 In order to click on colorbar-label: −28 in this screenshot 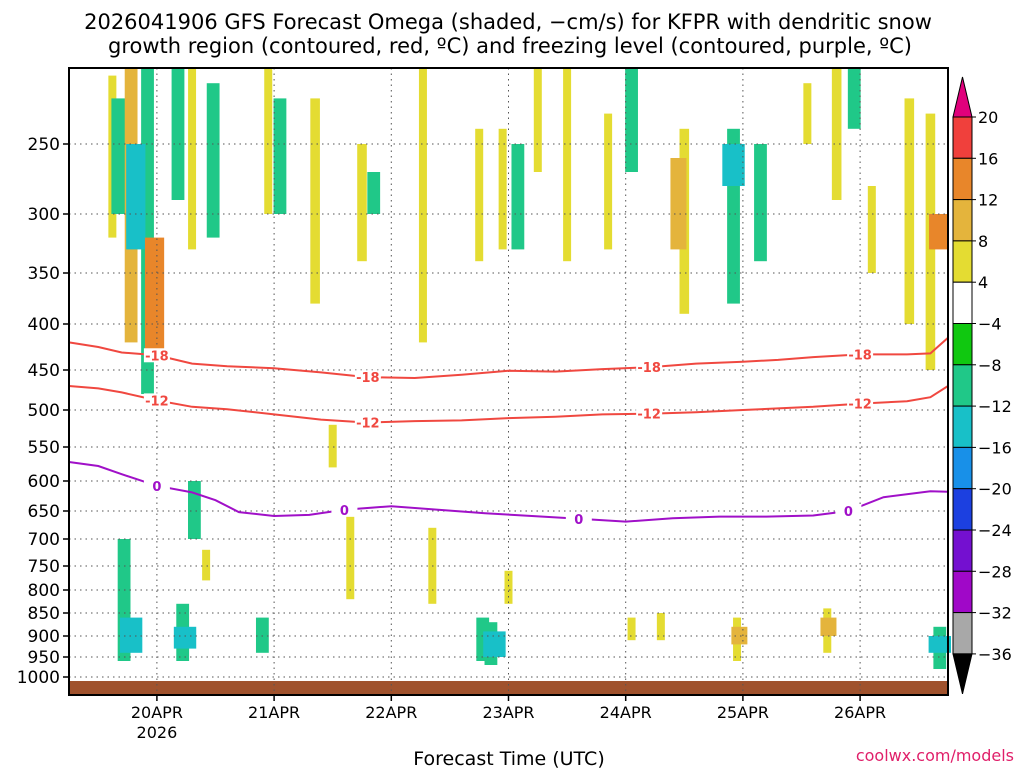, I will do `click(995, 571)`.